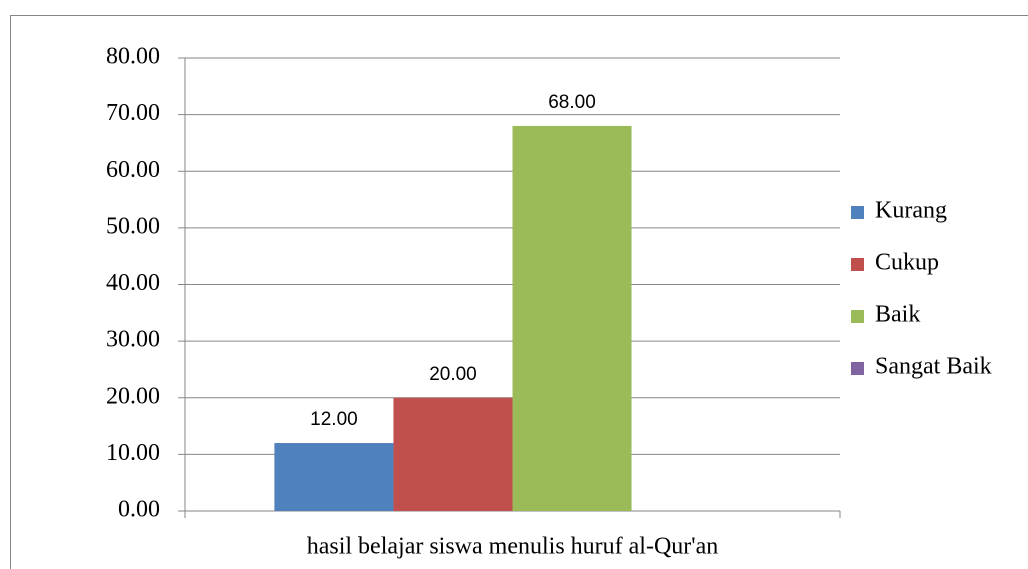 This screenshot has height=569, width=1028. Describe the element at coordinates (334, 419) in the screenshot. I see `data-label: 12.00` at that location.